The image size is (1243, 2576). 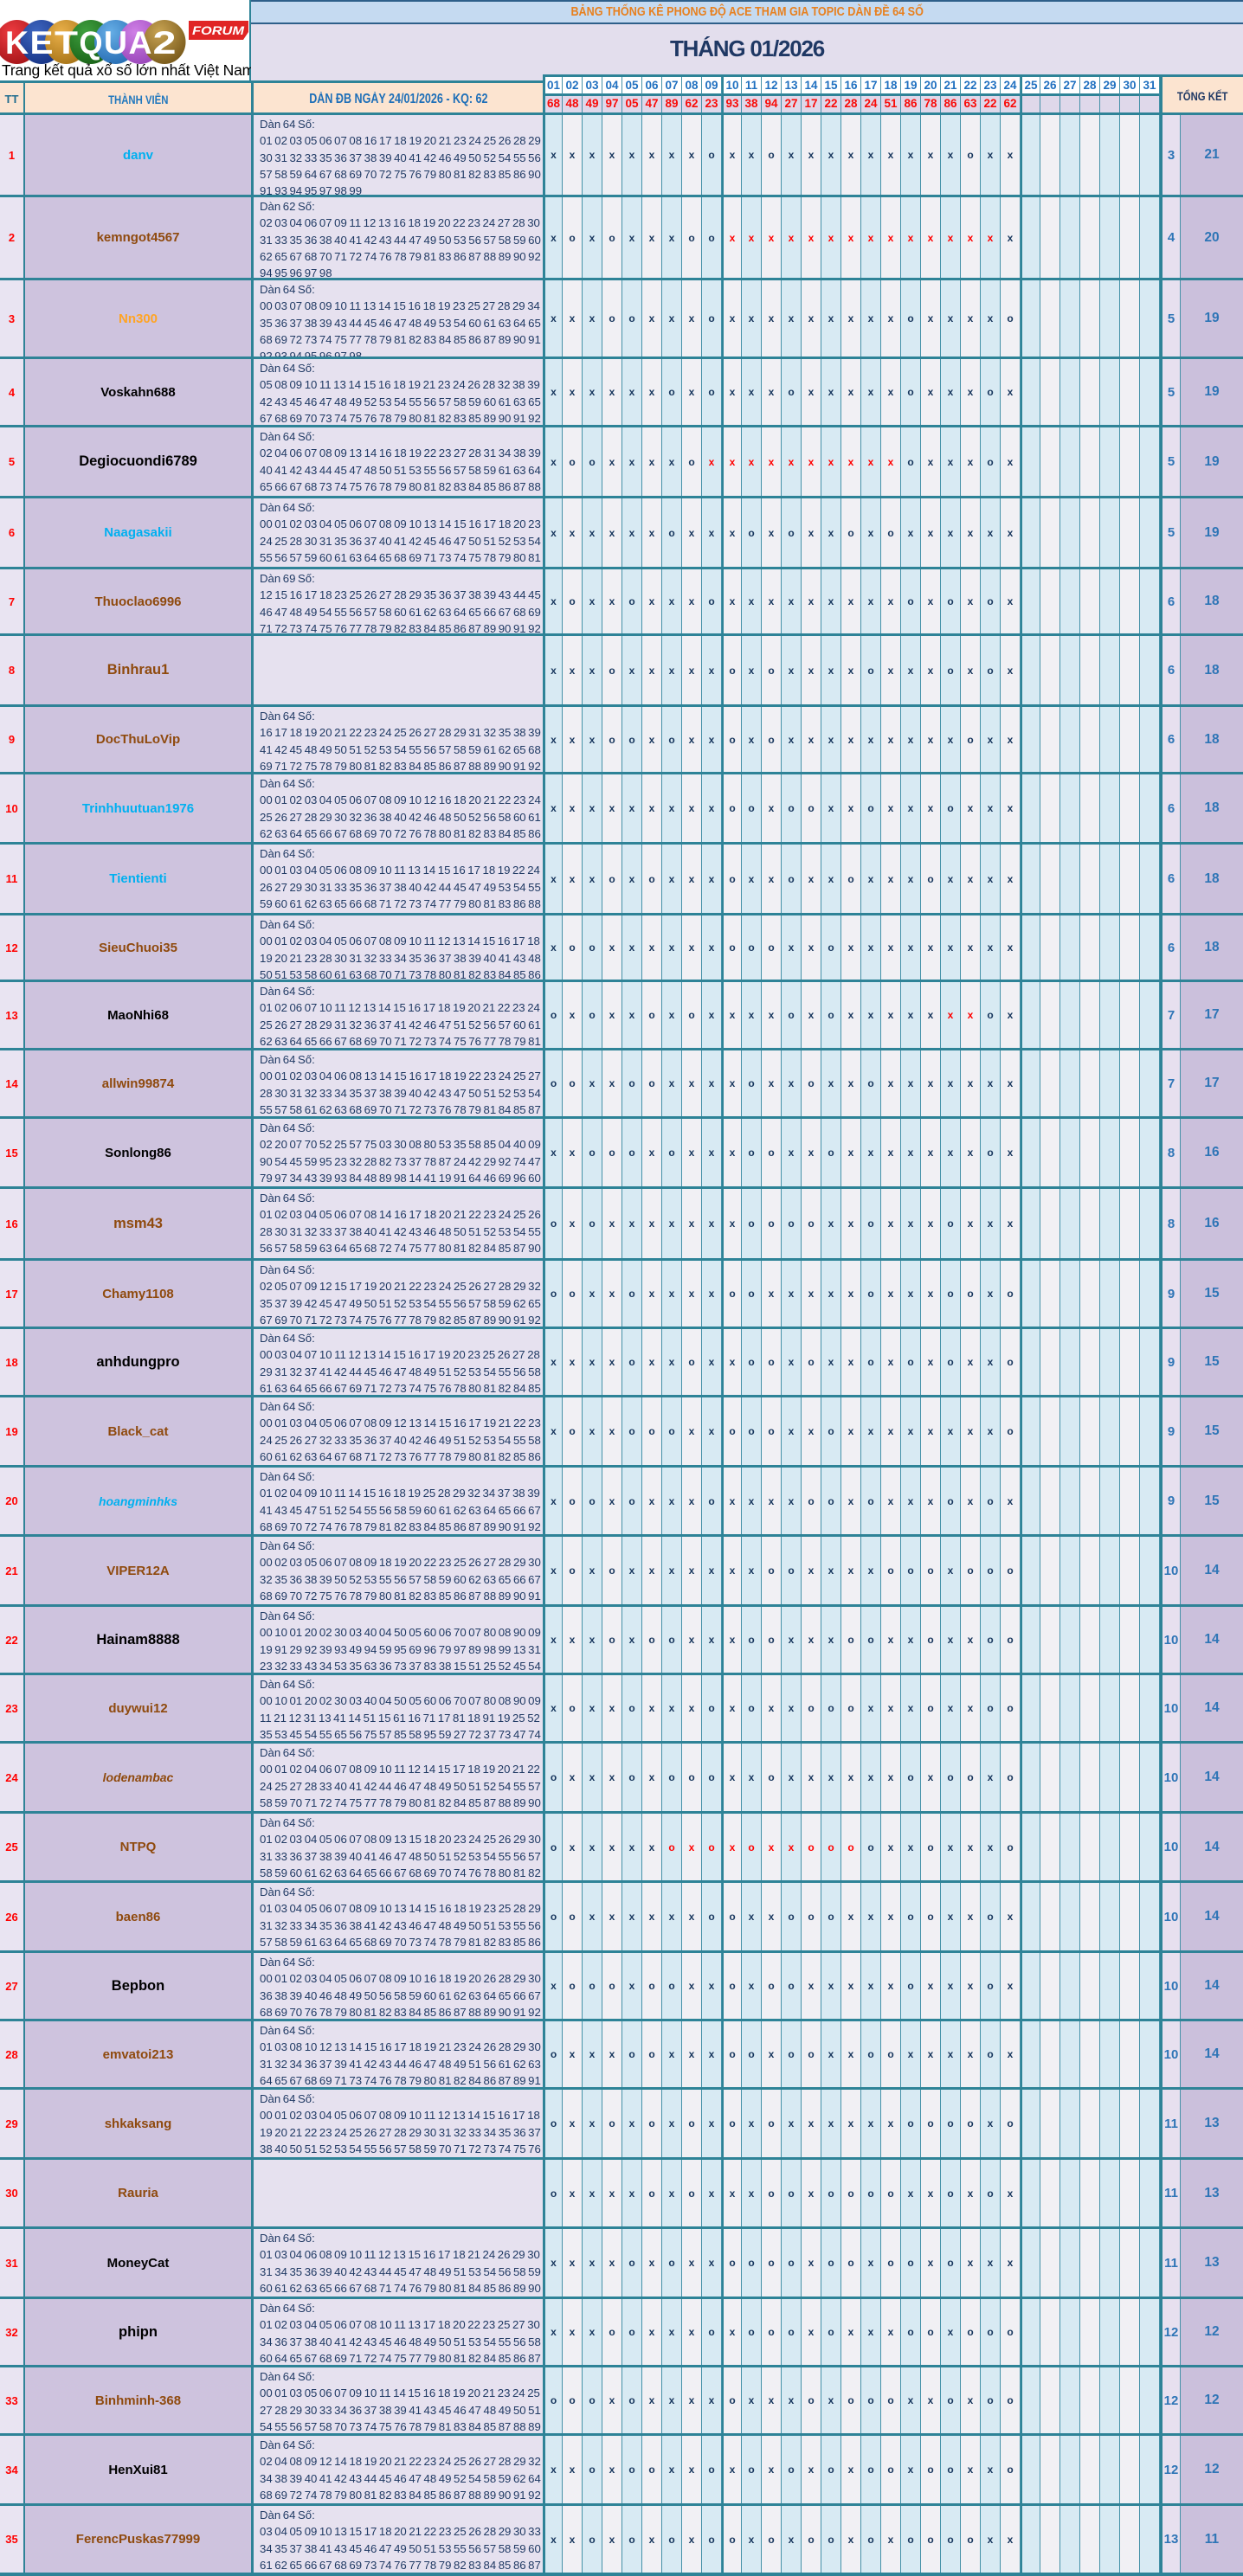 I want to click on svg-text: FORUM, so click(x=219, y=30).